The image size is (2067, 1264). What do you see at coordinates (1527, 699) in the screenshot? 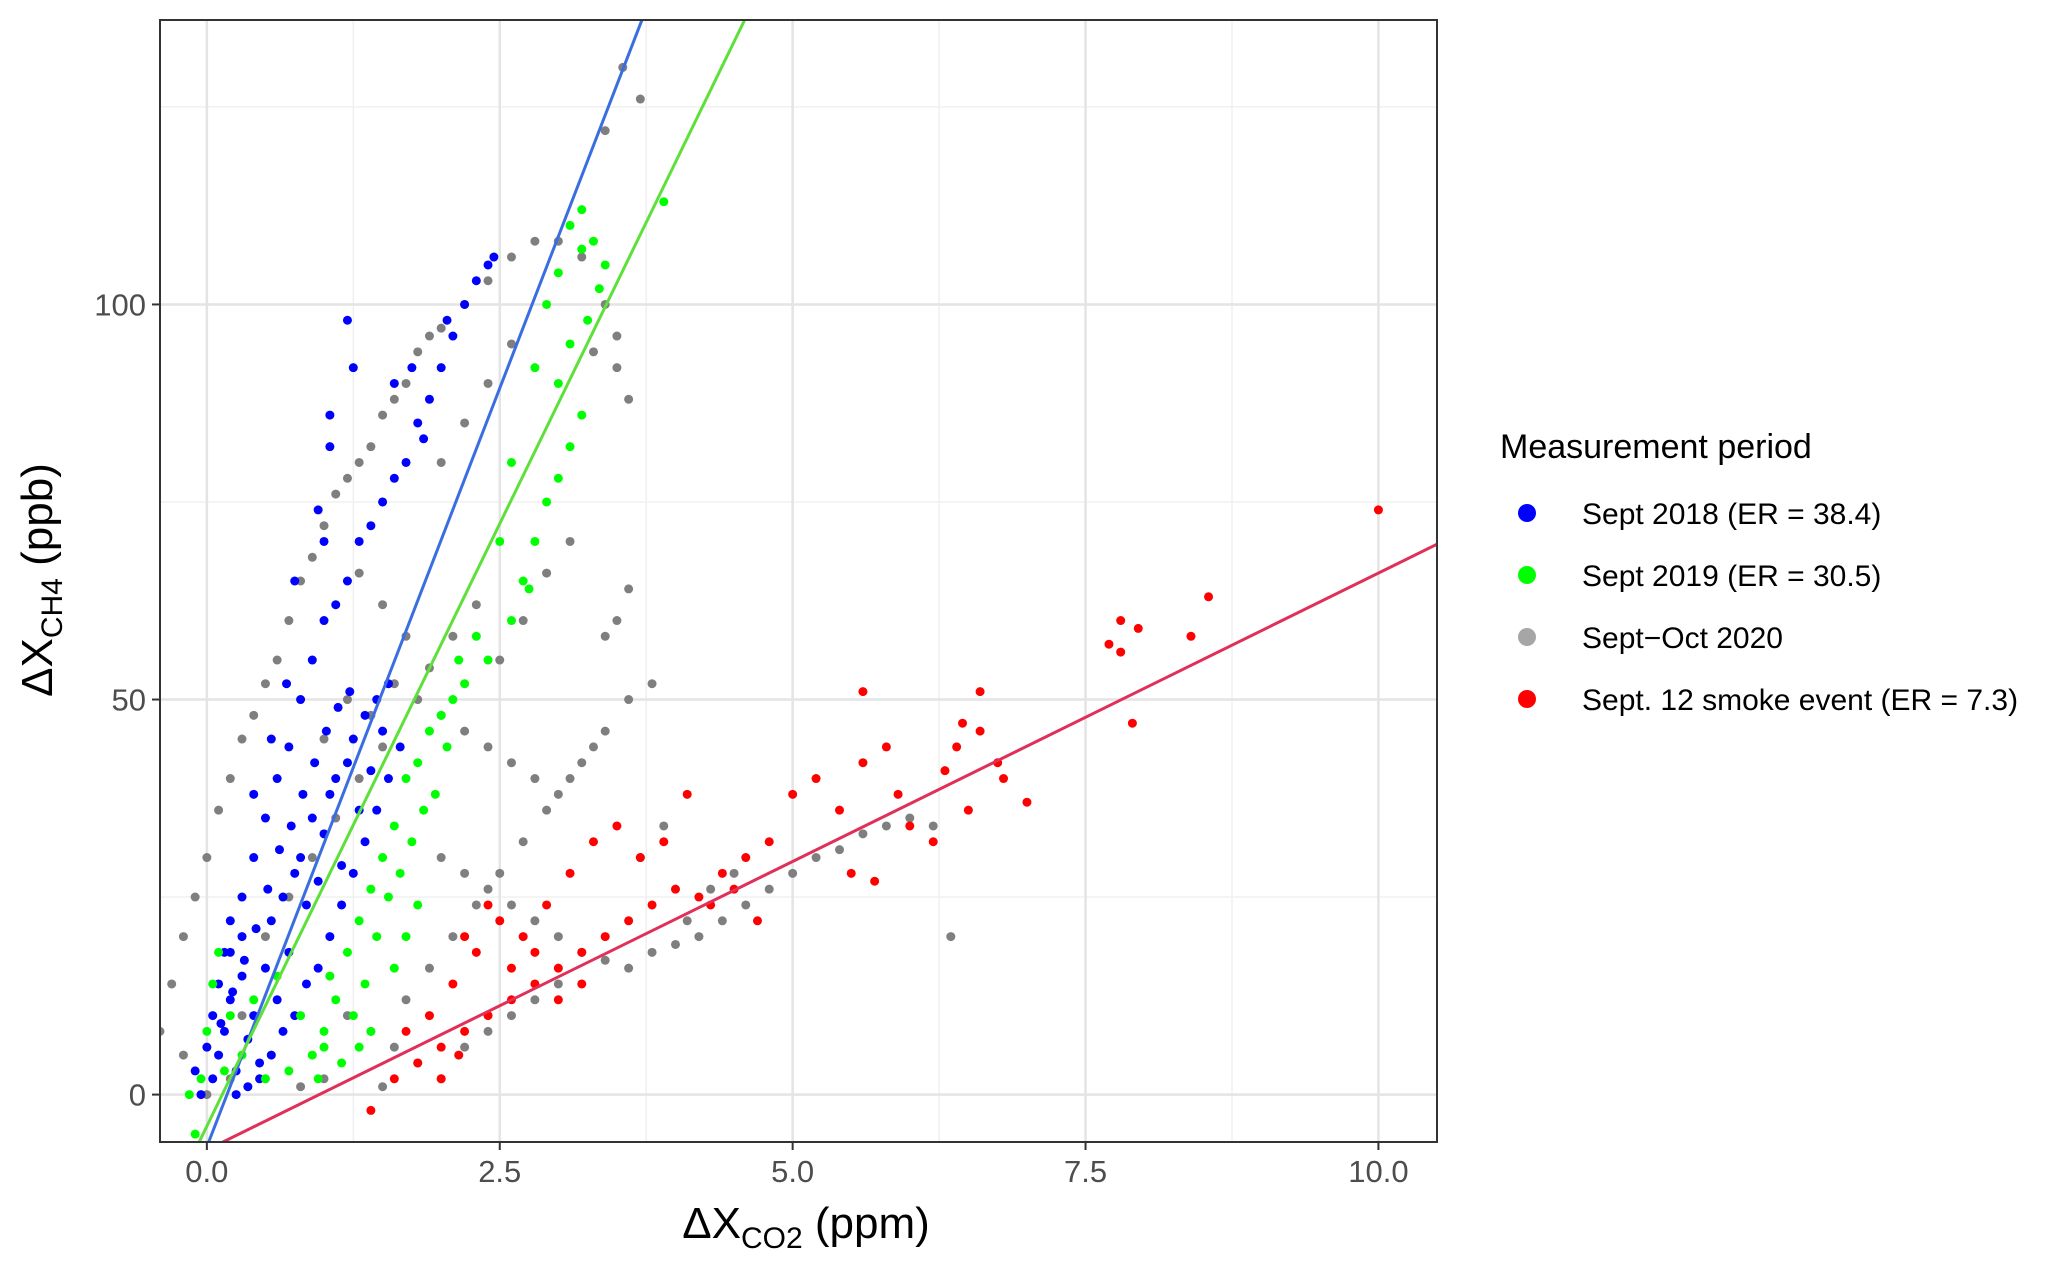
I see `legend-key` at bounding box center [1527, 699].